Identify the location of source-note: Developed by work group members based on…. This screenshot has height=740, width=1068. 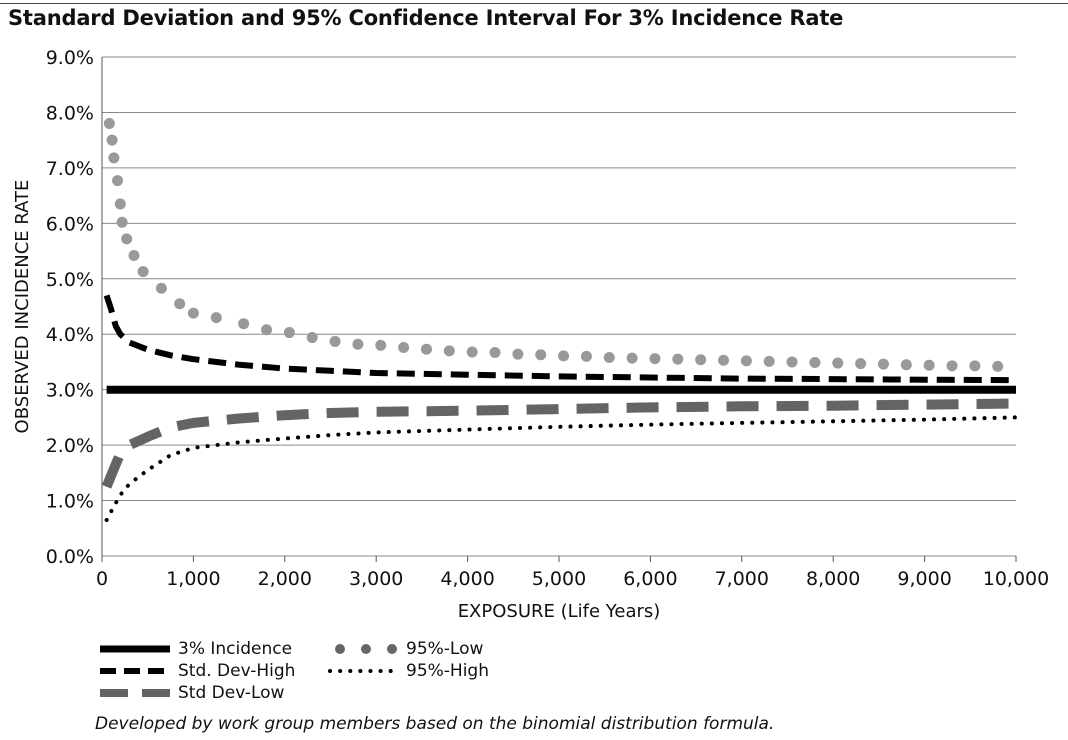
(435, 724).